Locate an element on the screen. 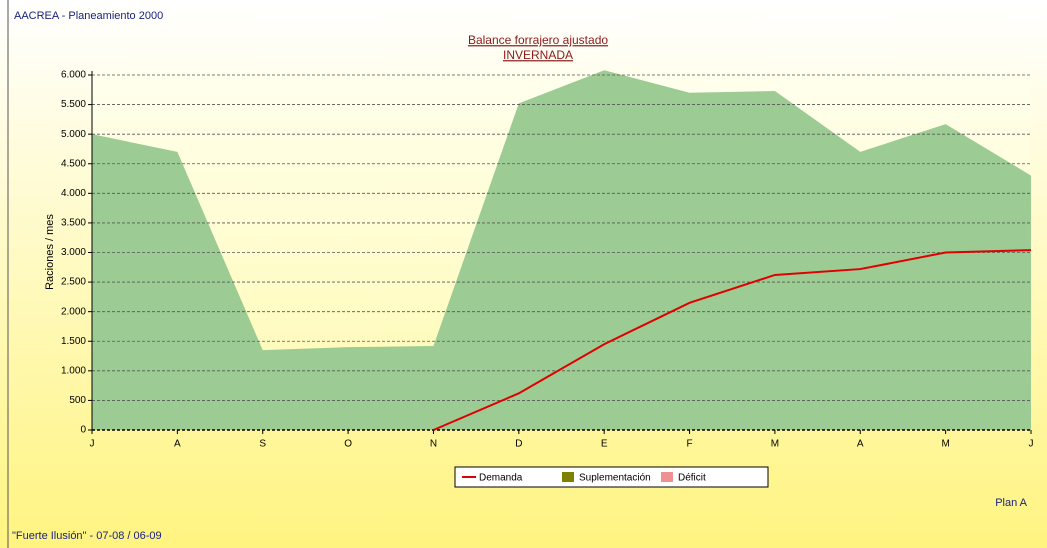  footer: "Fuerte Ilusión" - 07-08 / 06-09 is located at coordinates (87, 536).